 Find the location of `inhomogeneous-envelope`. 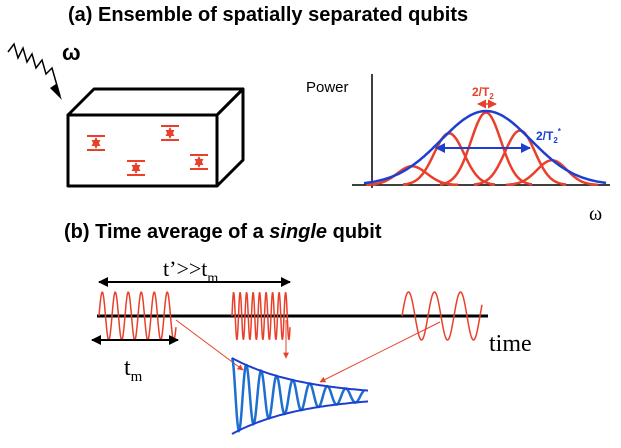

inhomogeneous-envelope is located at coordinates (485, 147).